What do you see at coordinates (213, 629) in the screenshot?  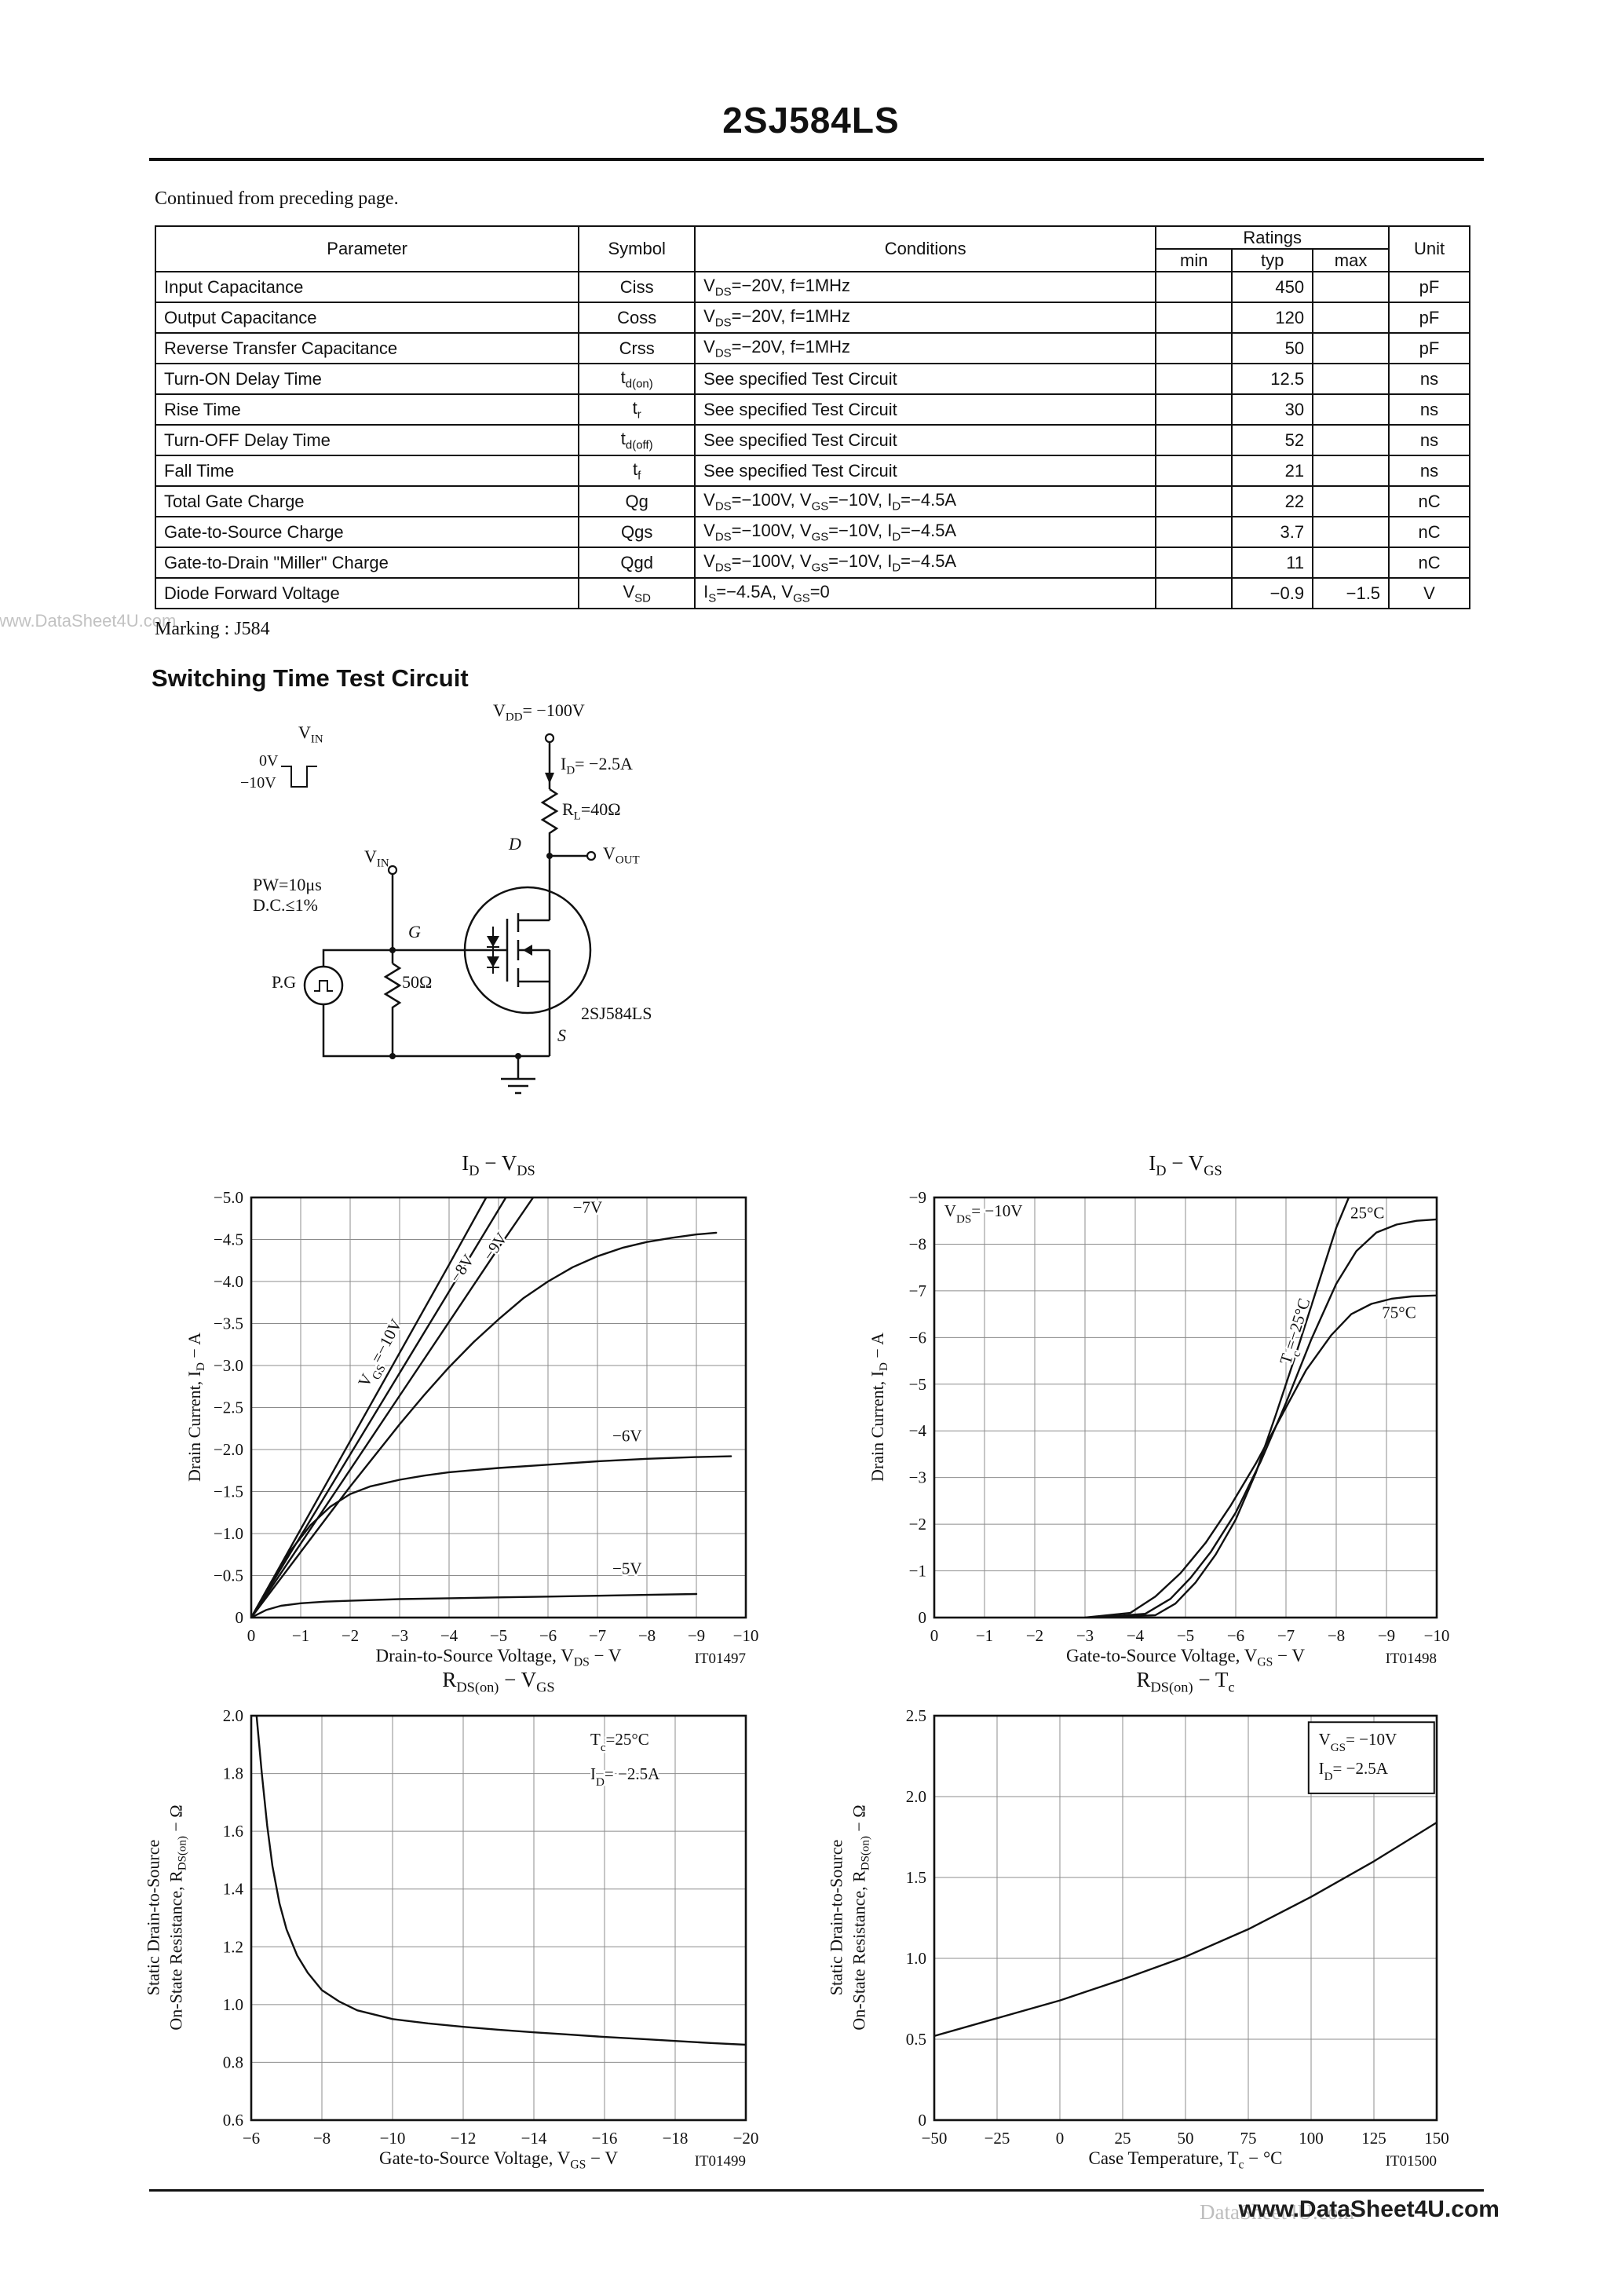 I see `marking-note: Marking : J584` at bounding box center [213, 629].